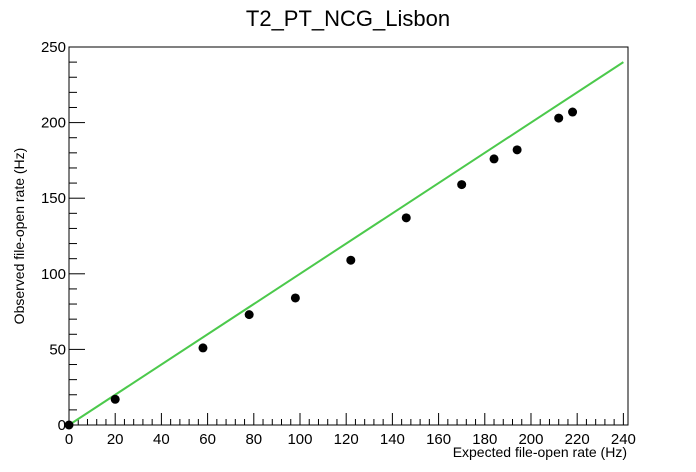  Describe the element at coordinates (253, 439) in the screenshot. I see `x-tick-label: 80` at that location.